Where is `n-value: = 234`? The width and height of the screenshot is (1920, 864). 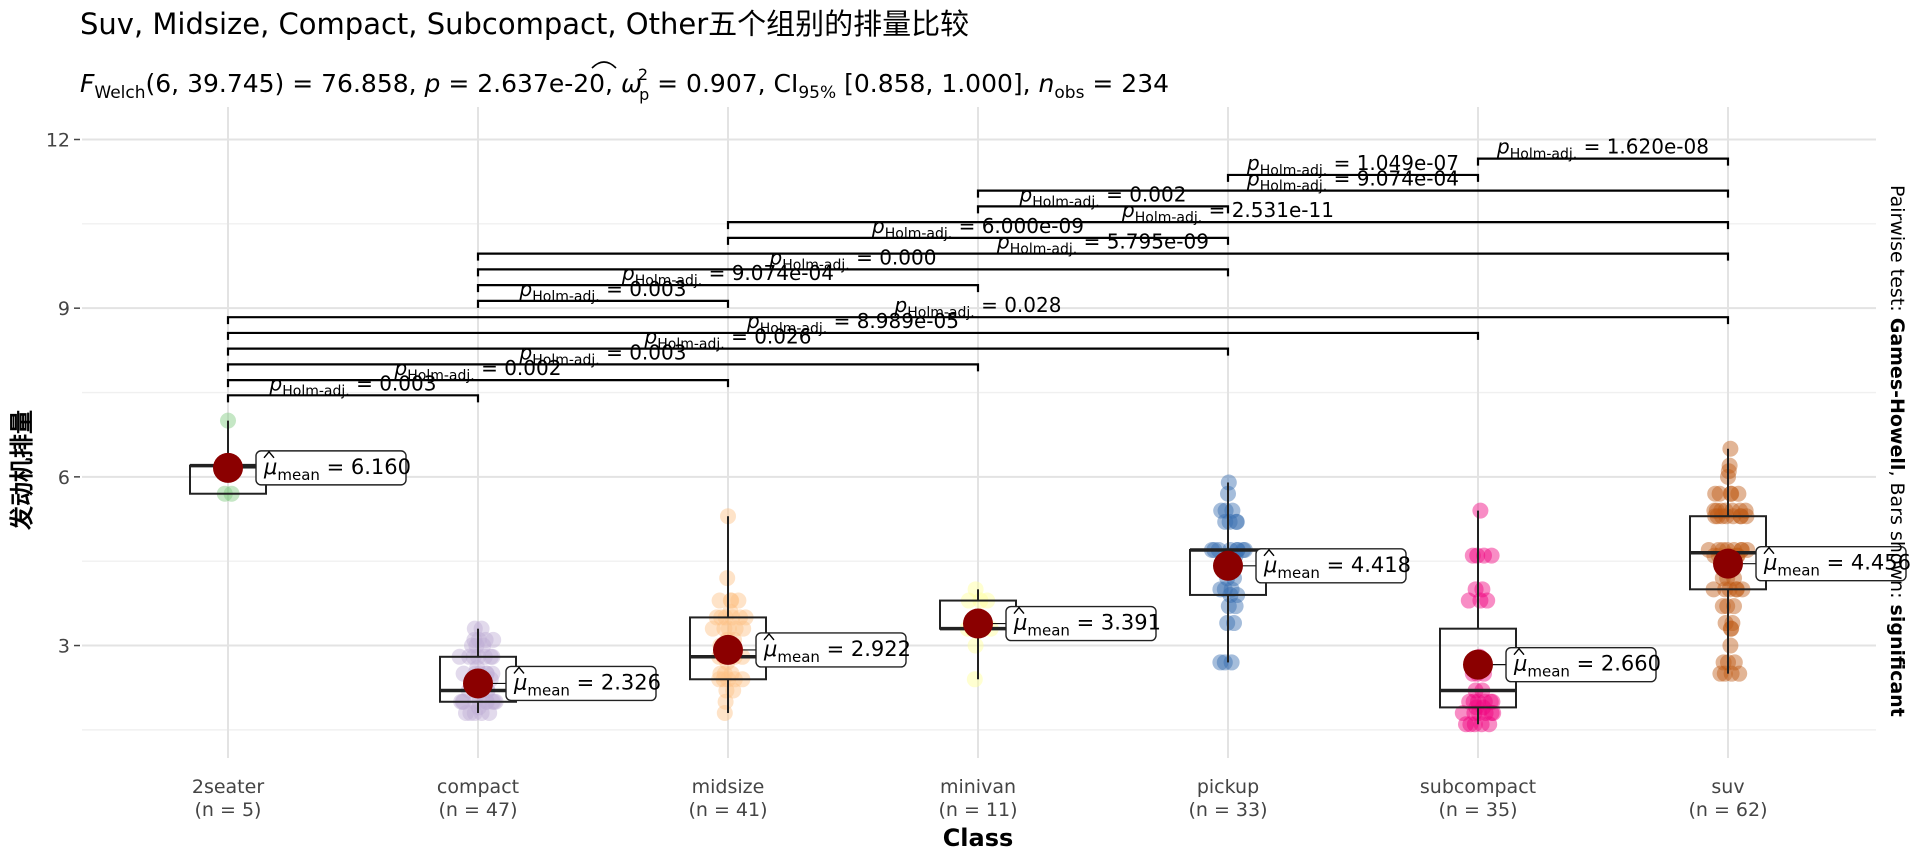 n-value: = 234 is located at coordinates (1126, 83).